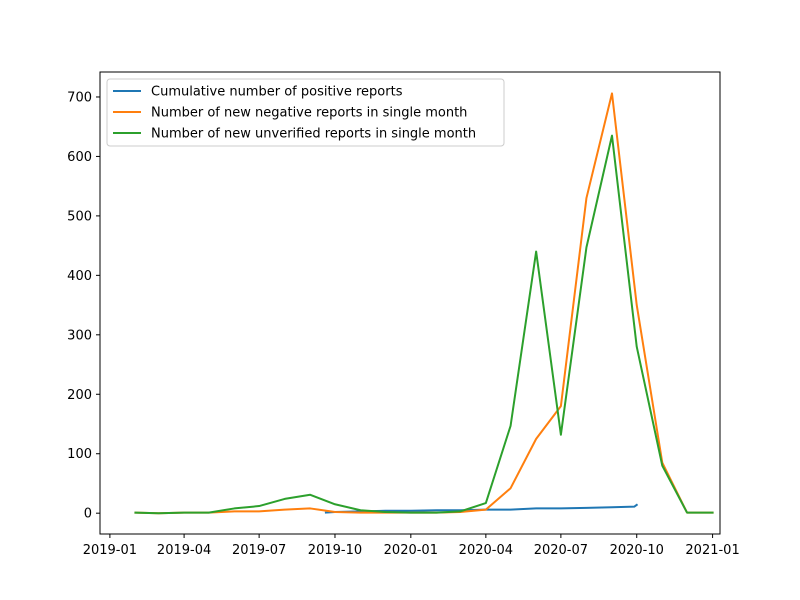  I want to click on legend-label: Cumulative number of positive reports, so click(277, 92).